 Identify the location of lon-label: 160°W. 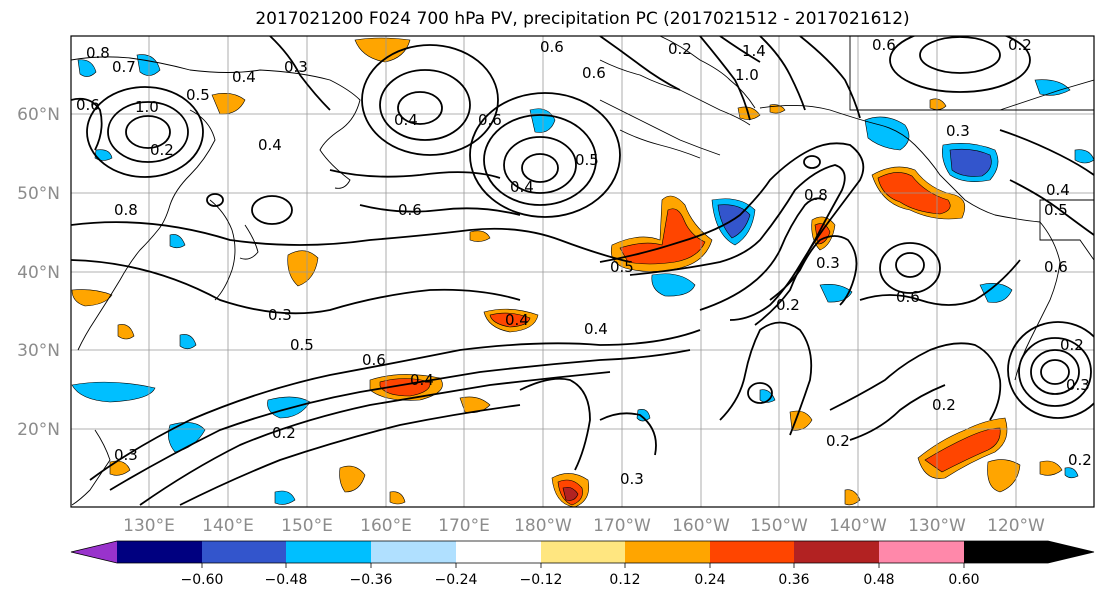
(701, 526).